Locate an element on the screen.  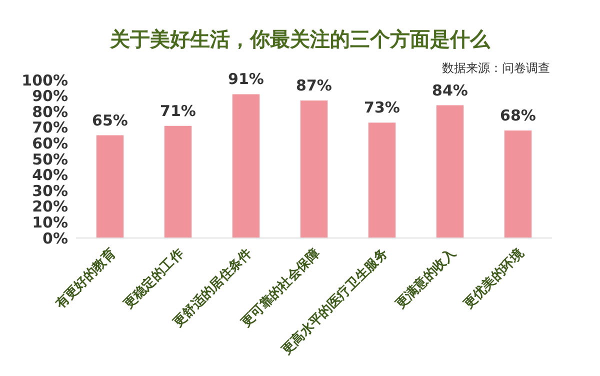
data-label: 65% is located at coordinates (110, 120).